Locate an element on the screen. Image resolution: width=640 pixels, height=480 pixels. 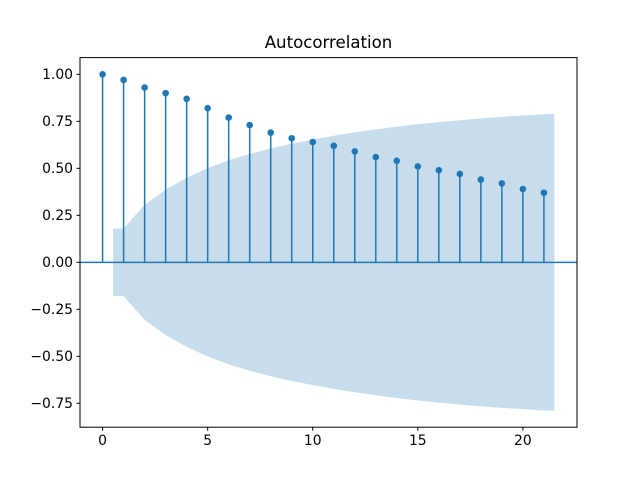
y-tick-label: 0.25 is located at coordinates (57, 216).